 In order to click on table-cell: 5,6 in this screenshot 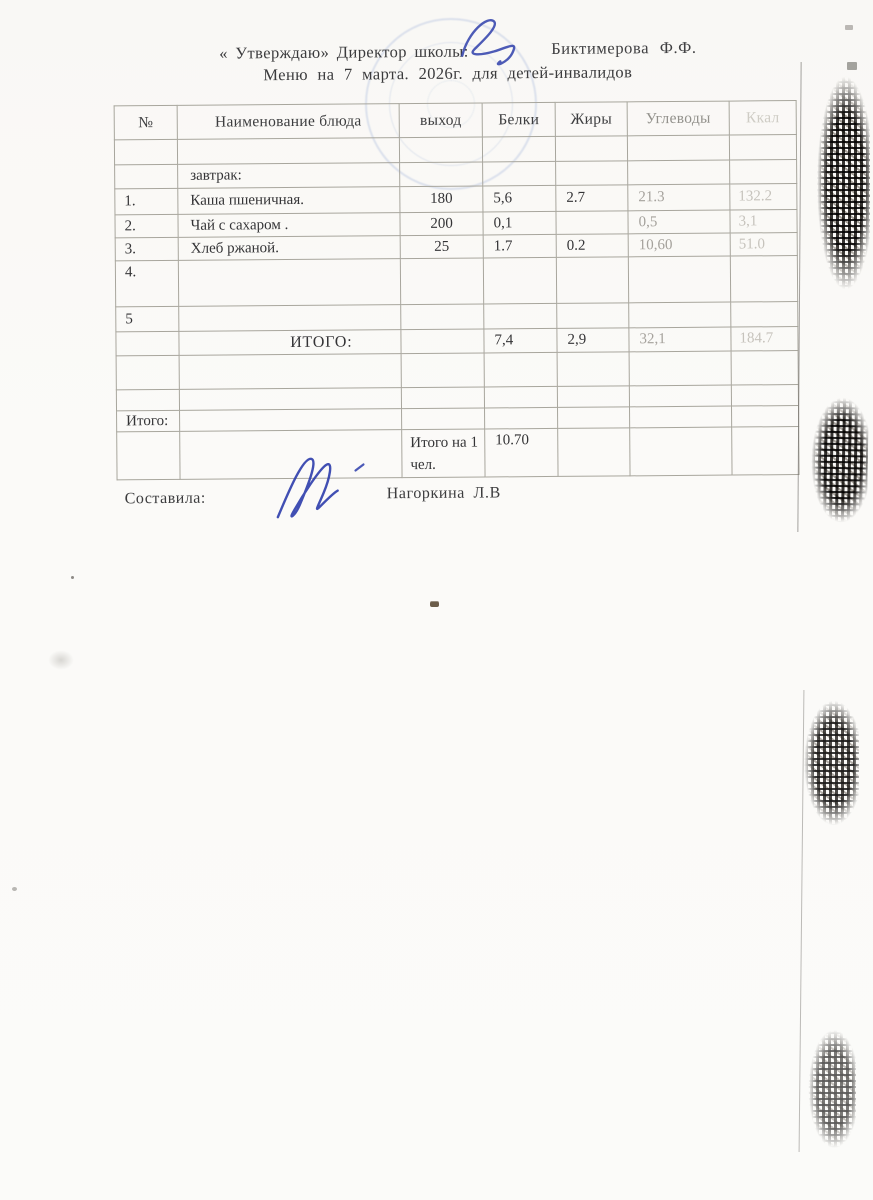, I will do `click(519, 199)`.